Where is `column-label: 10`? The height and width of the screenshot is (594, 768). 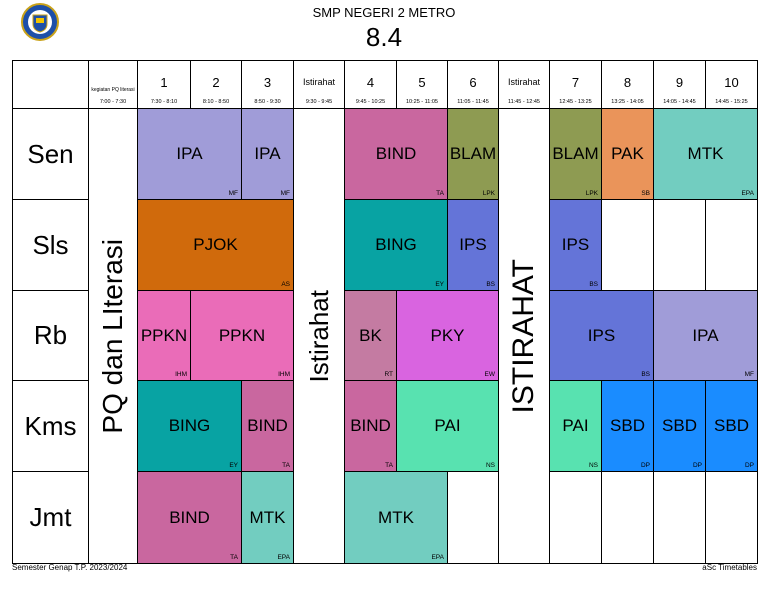 column-label: 10 is located at coordinates (731, 82).